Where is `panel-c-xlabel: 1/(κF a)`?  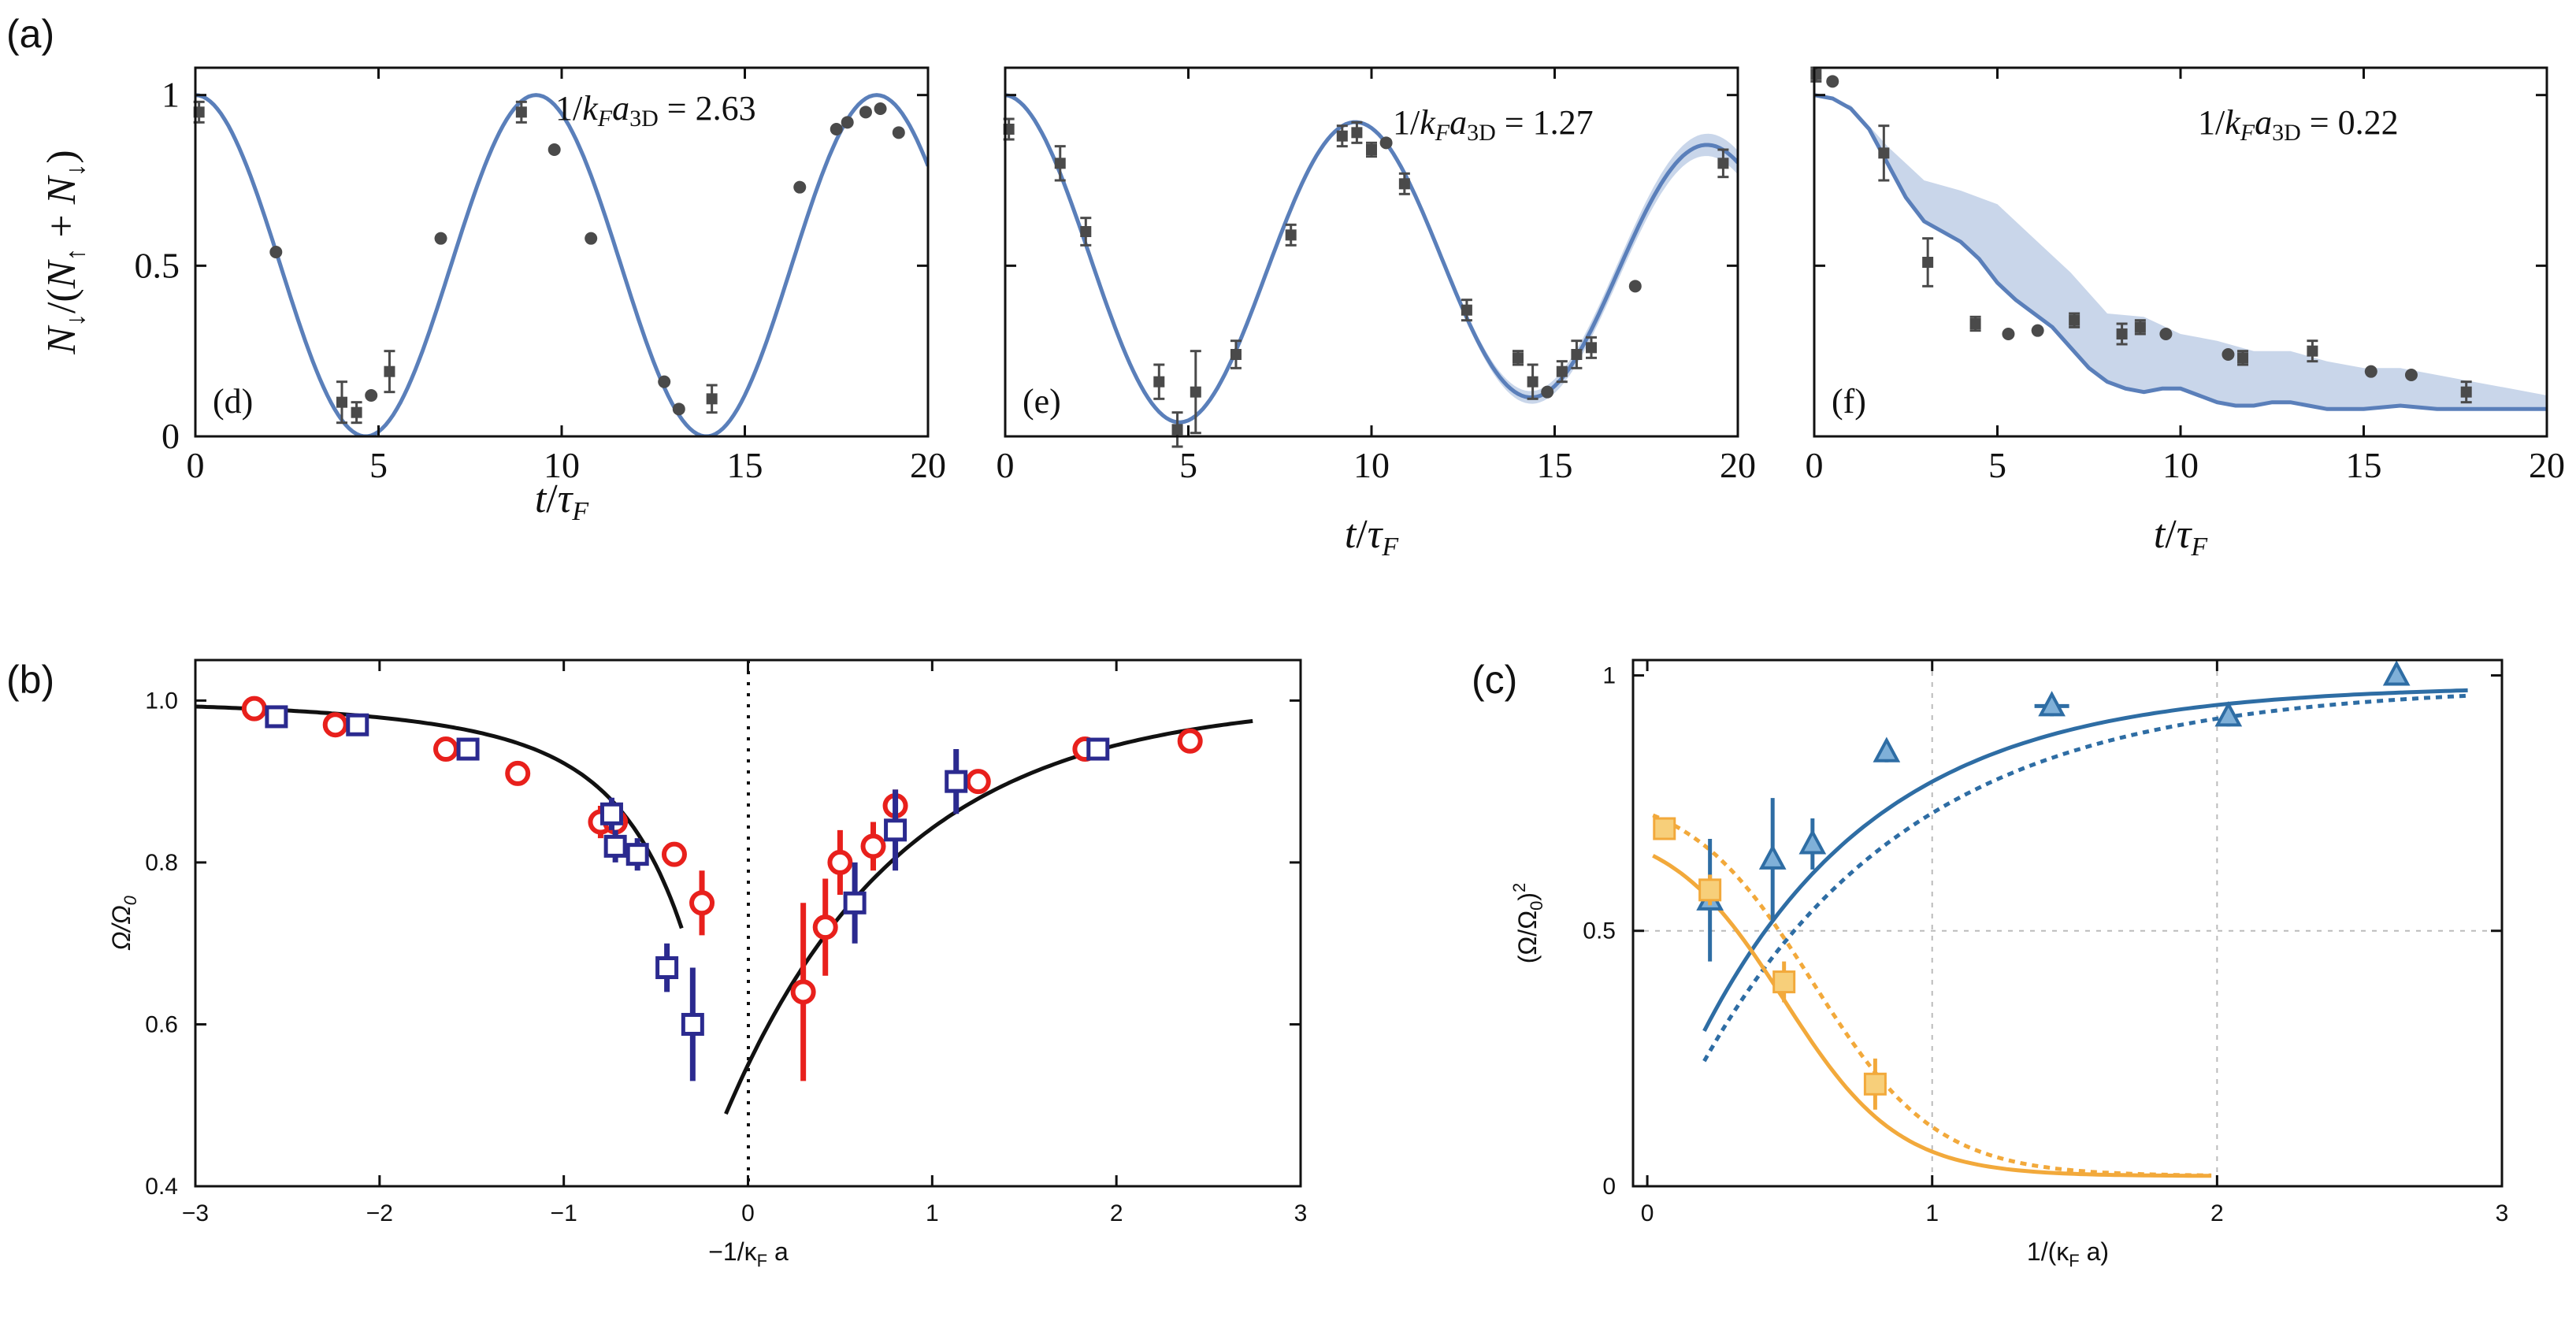
panel-c-xlabel: 1/(κF a) is located at coordinates (2068, 1254).